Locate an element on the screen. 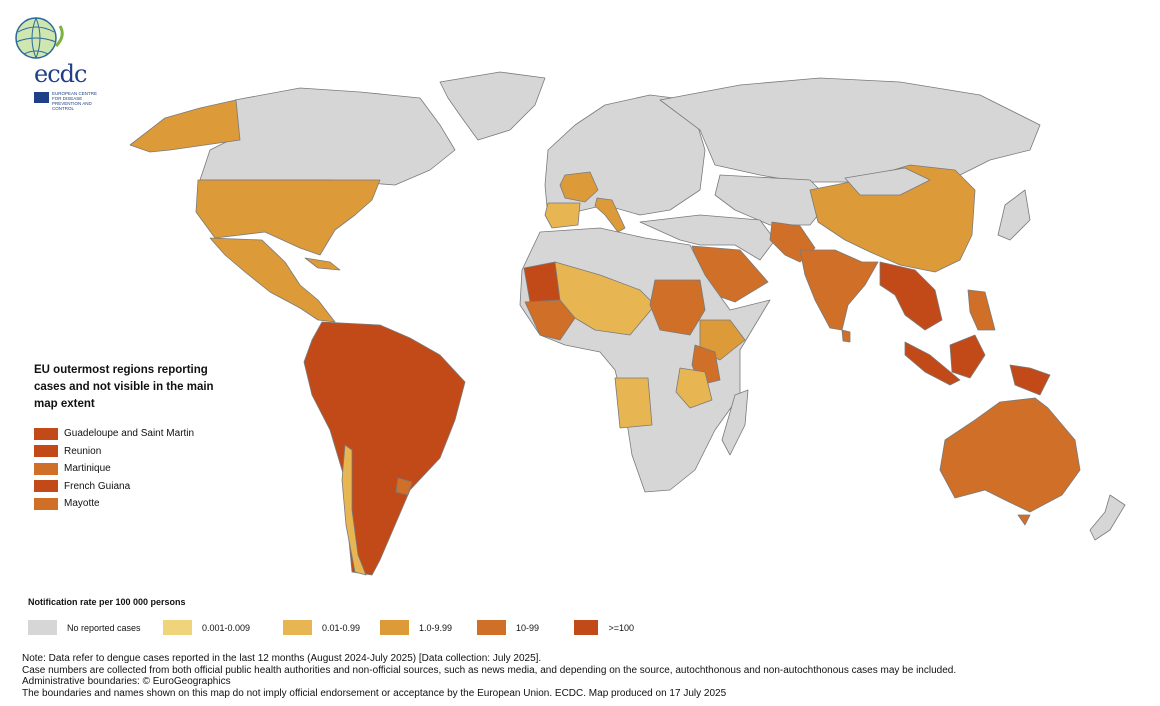  region-france is located at coordinates (579, 187).